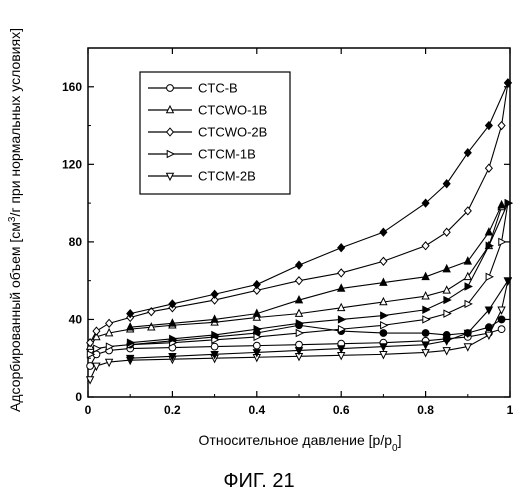 Image resolution: width=518 pixels, height=500 pixels. I want to click on legend-label: CTCWO-2B, so click(232, 132).